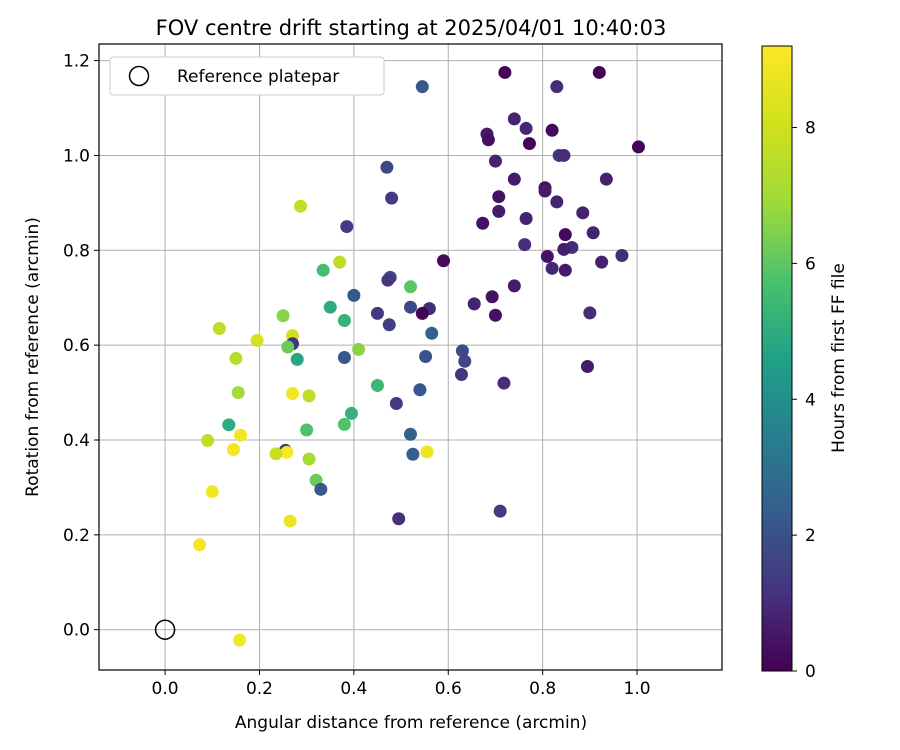 The width and height of the screenshot is (900, 750). I want to click on x-tick-label: 1.0, so click(637, 689).